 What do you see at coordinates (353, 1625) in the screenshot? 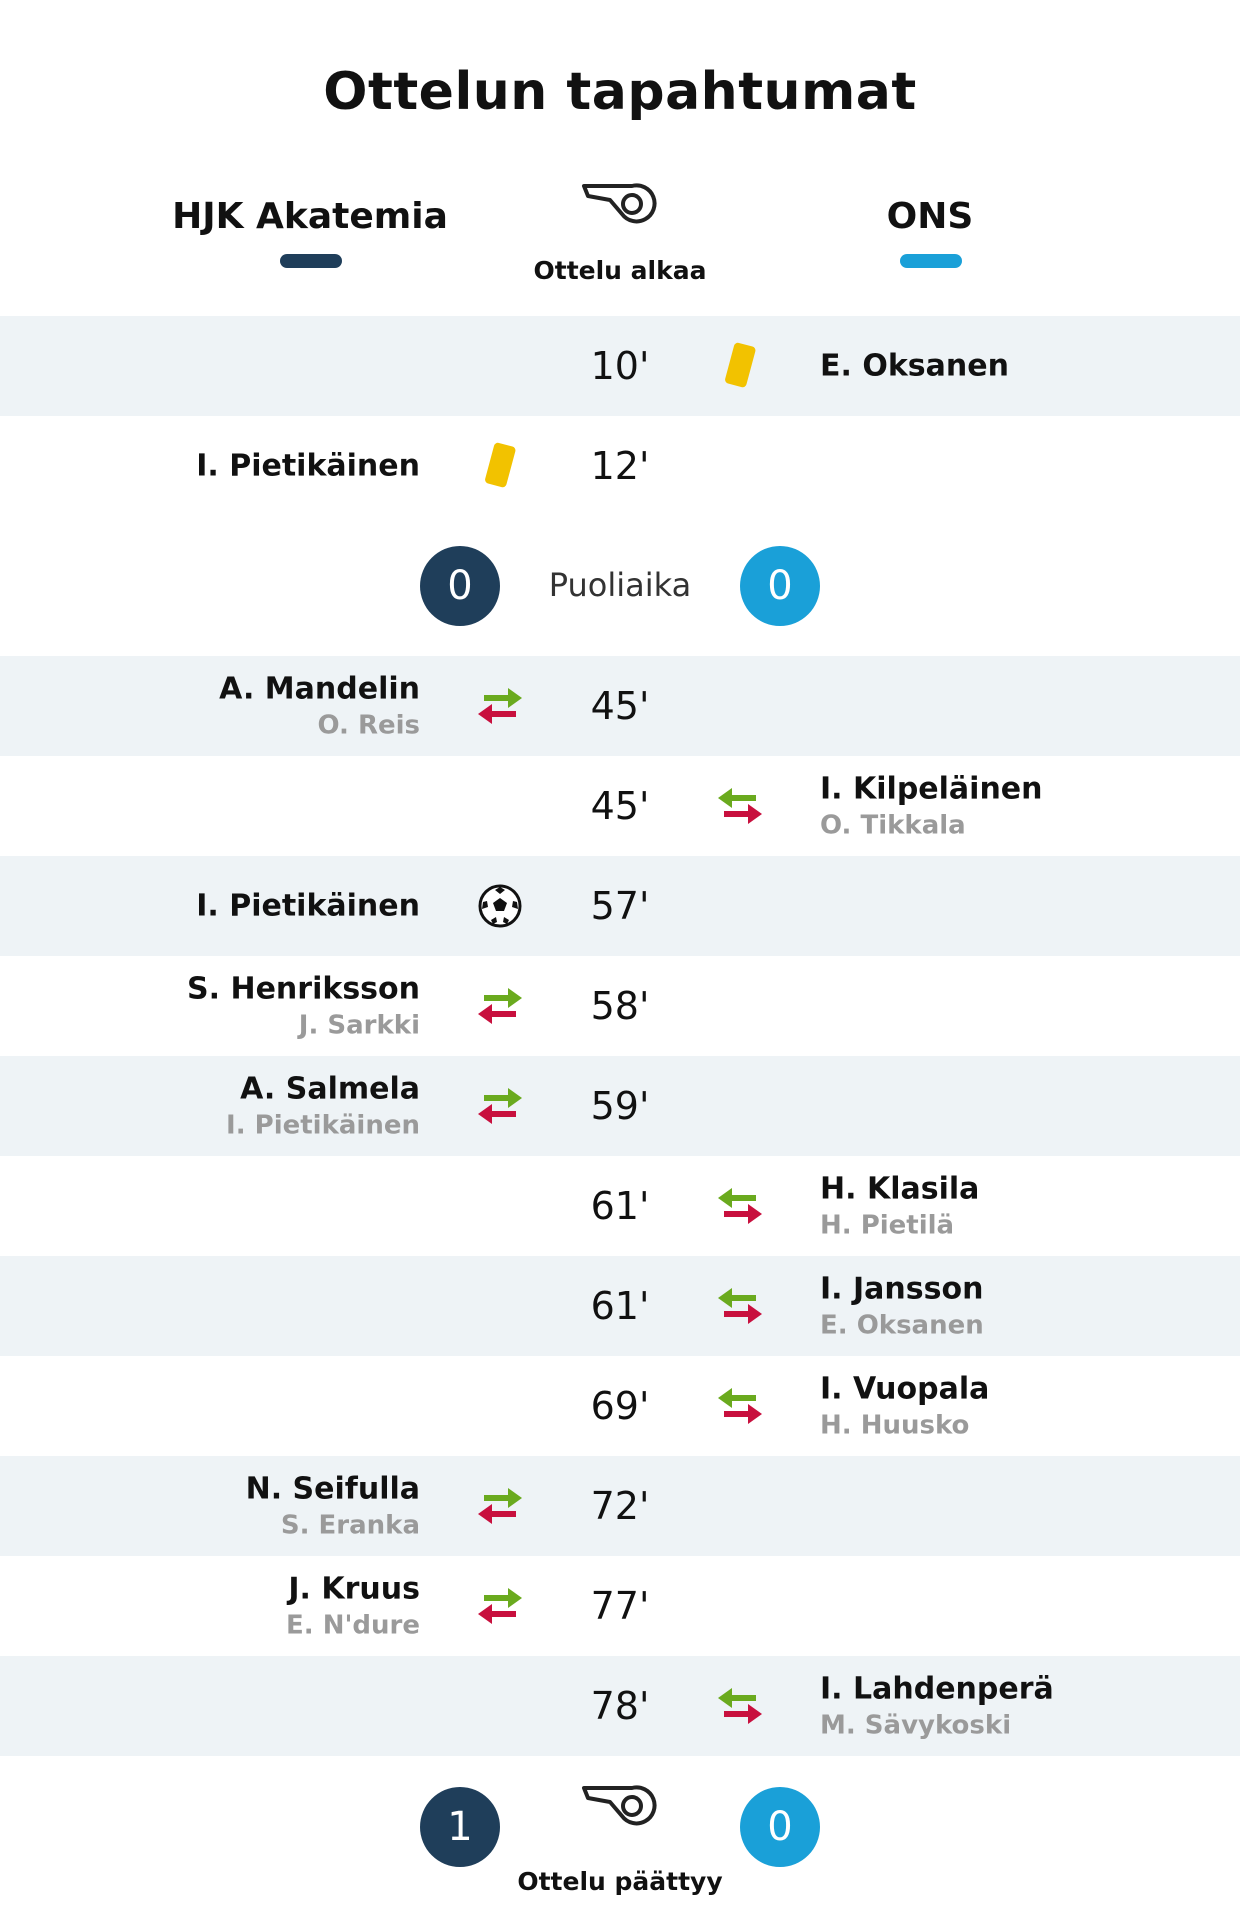
I see `player-out-name: E. N'dure` at bounding box center [353, 1625].